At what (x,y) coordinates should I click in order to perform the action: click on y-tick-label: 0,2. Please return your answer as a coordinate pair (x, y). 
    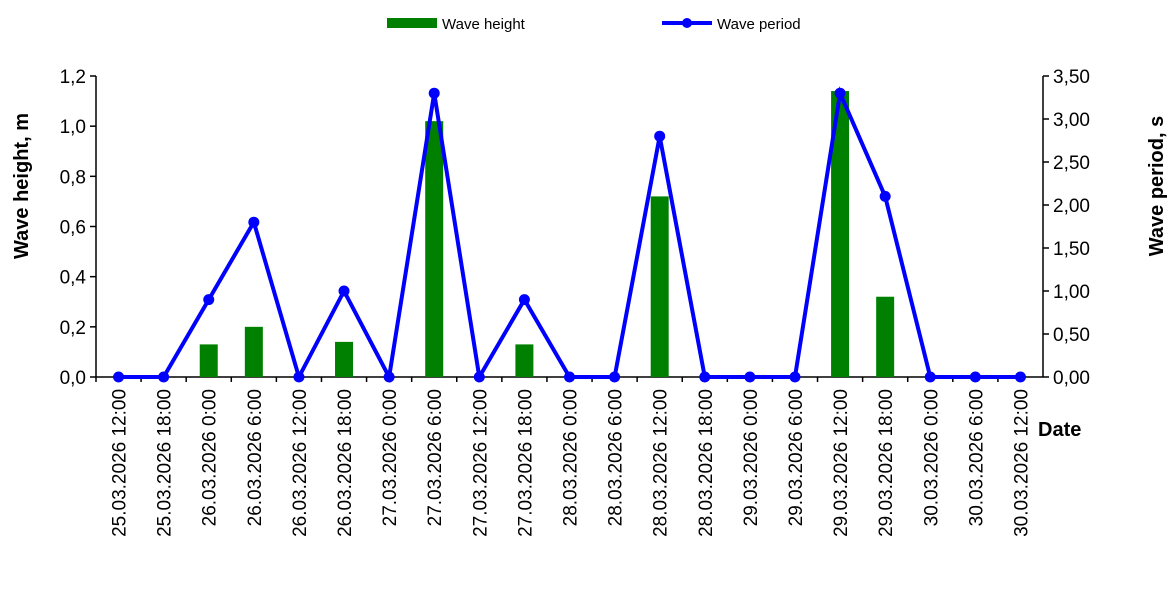
    Looking at the image, I should click on (73, 328).